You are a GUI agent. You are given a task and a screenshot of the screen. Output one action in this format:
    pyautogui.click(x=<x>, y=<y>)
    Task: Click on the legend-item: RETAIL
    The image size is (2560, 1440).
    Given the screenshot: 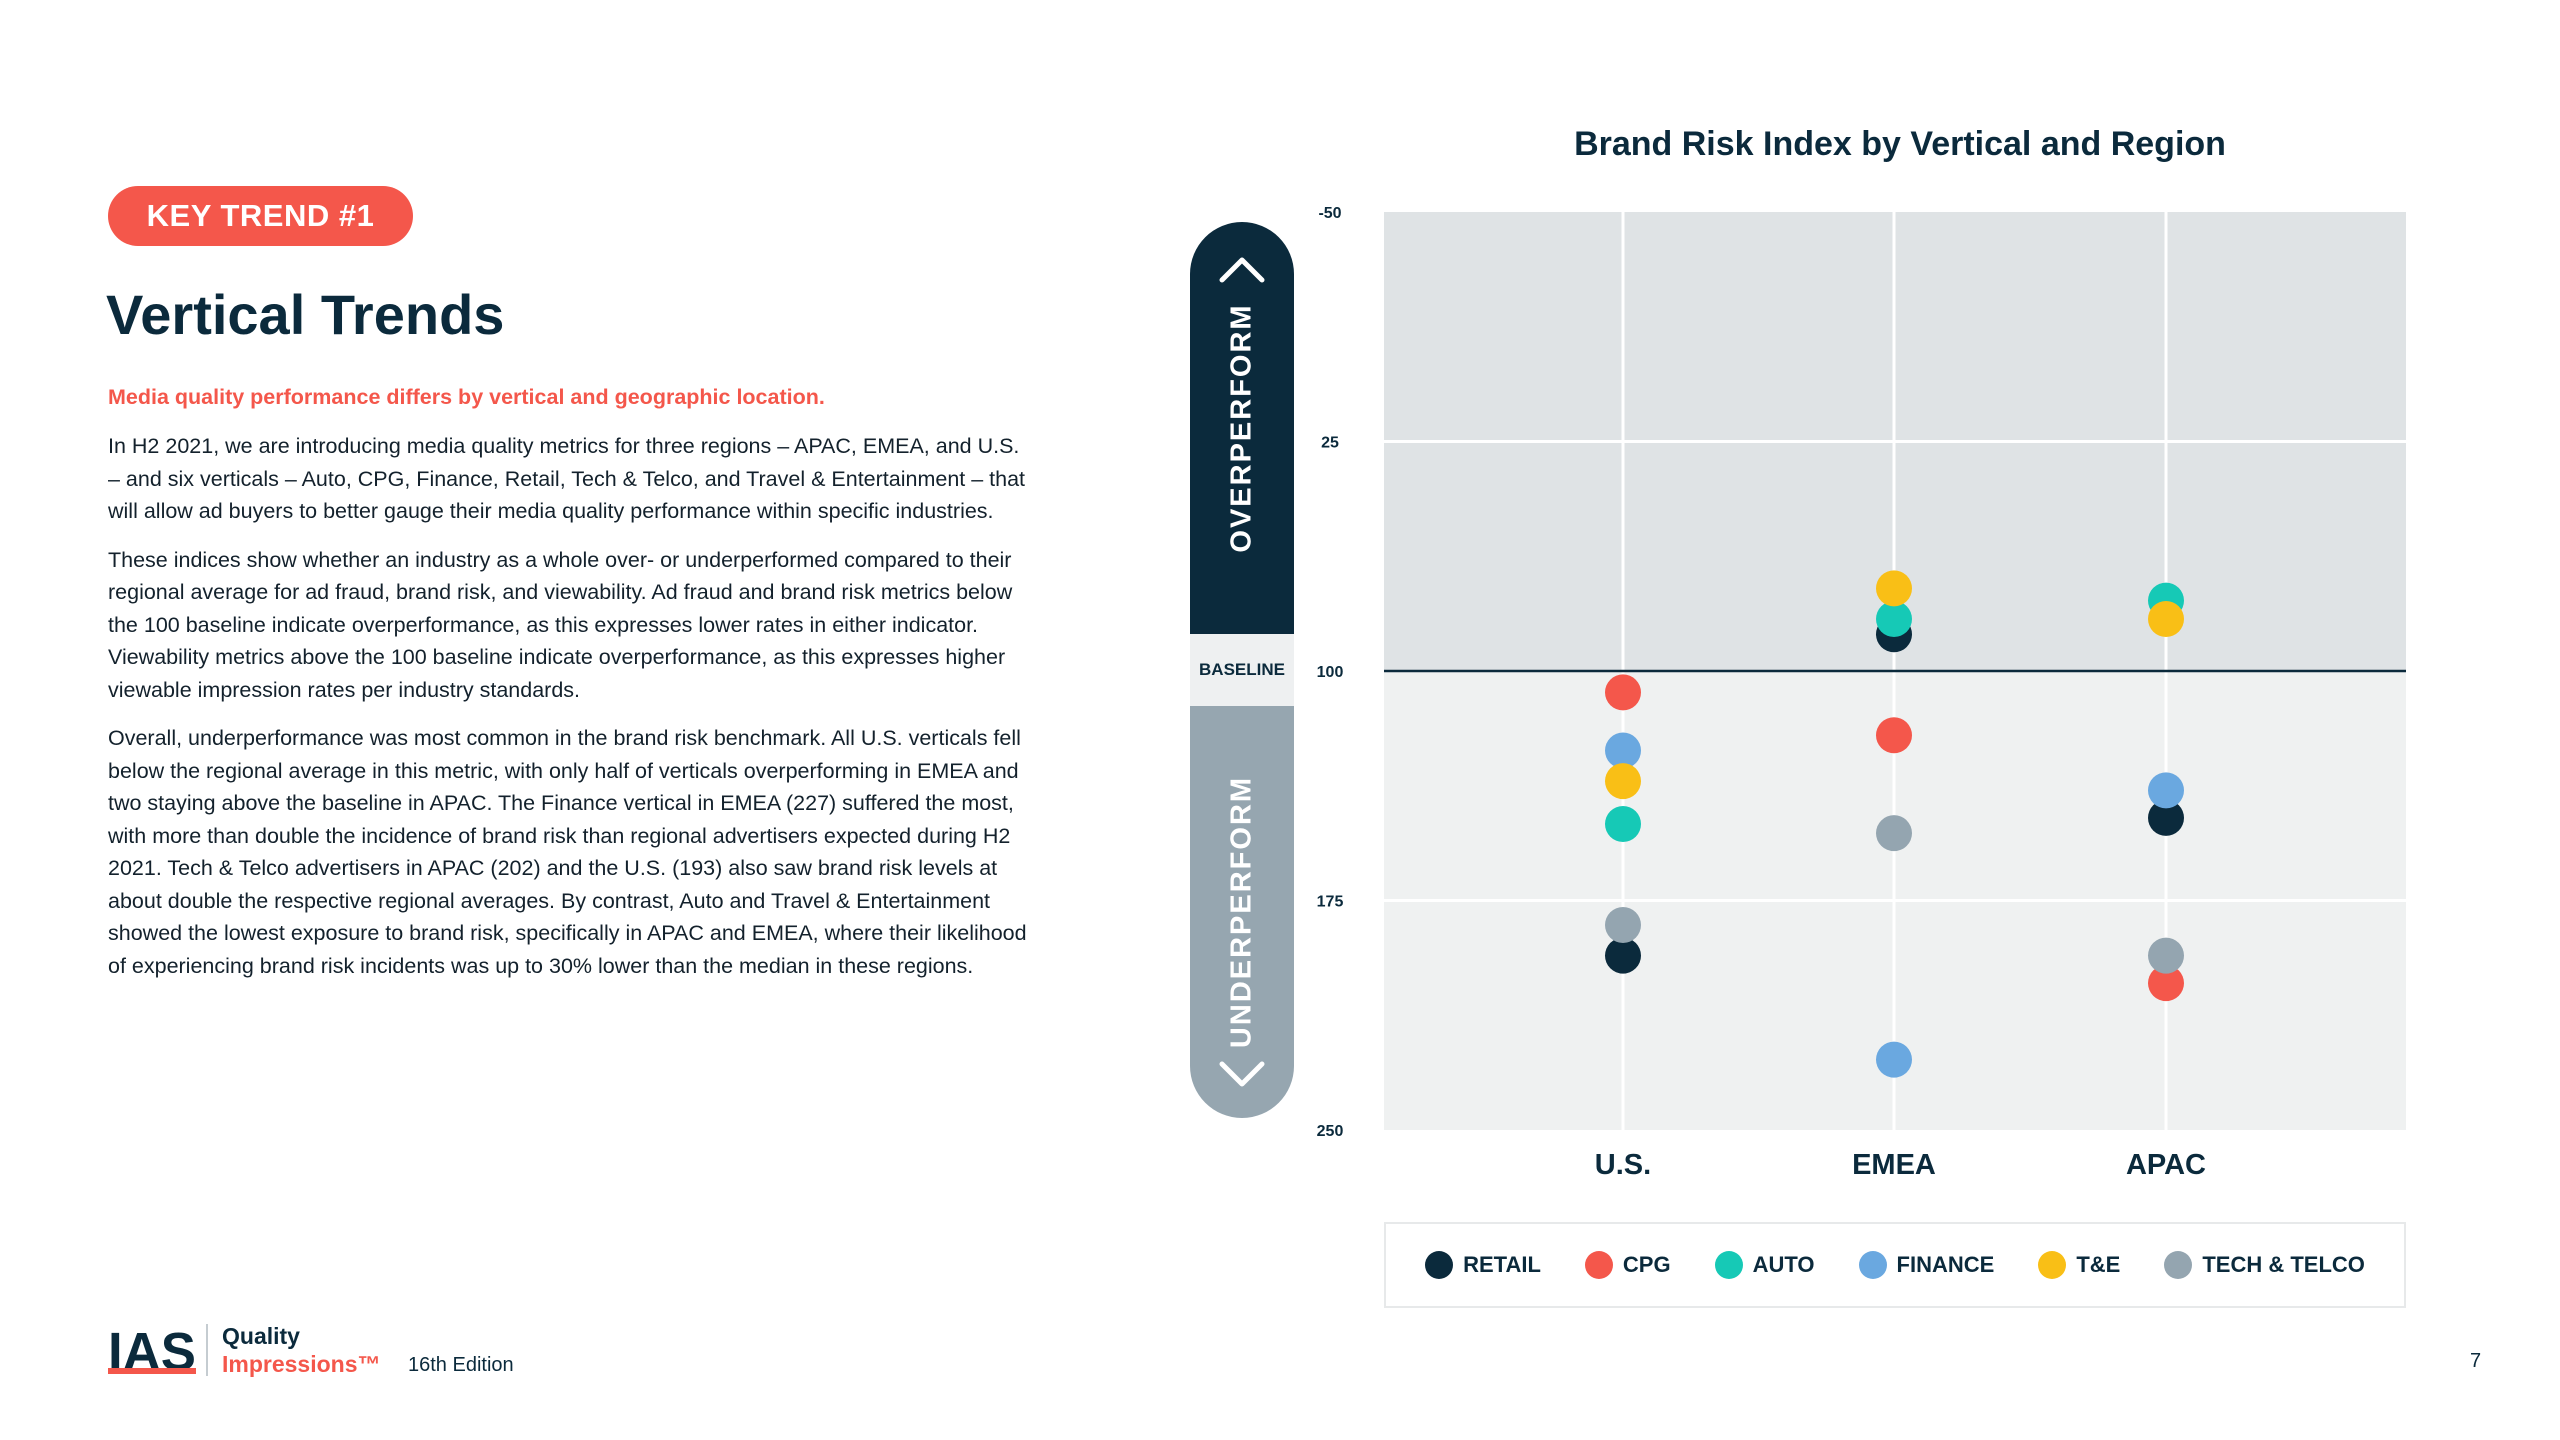 What is the action you would take?
    pyautogui.click(x=1483, y=1265)
    